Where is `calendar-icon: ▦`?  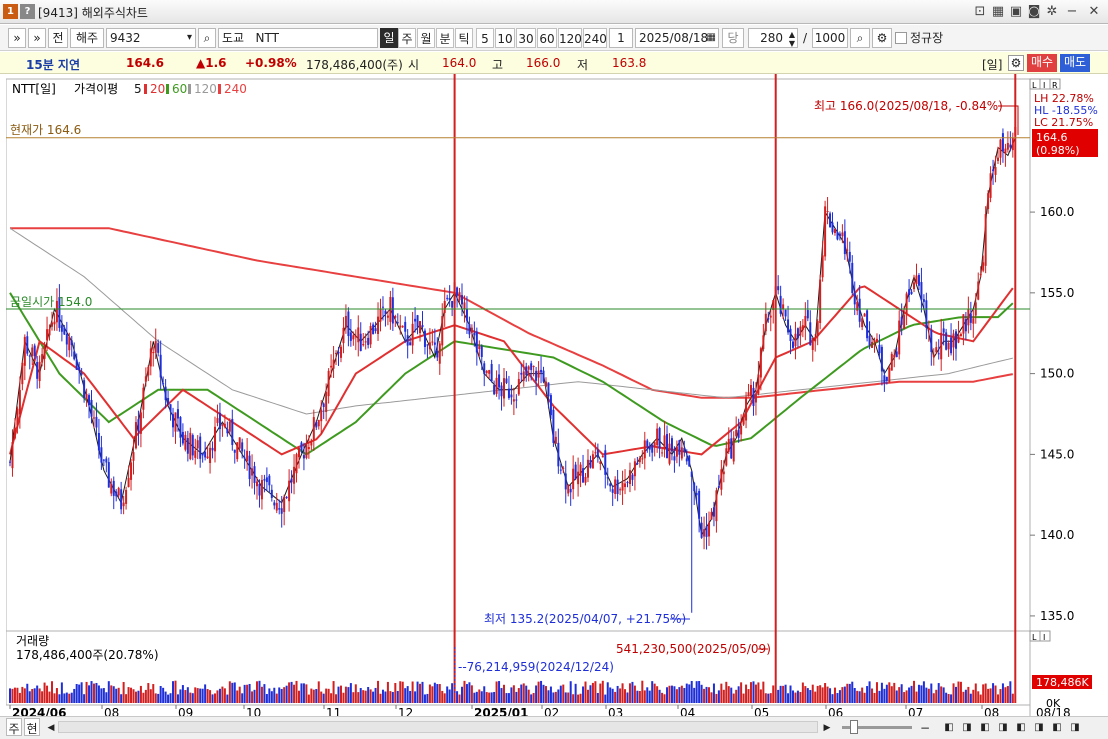 calendar-icon: ▦ is located at coordinates (711, 37).